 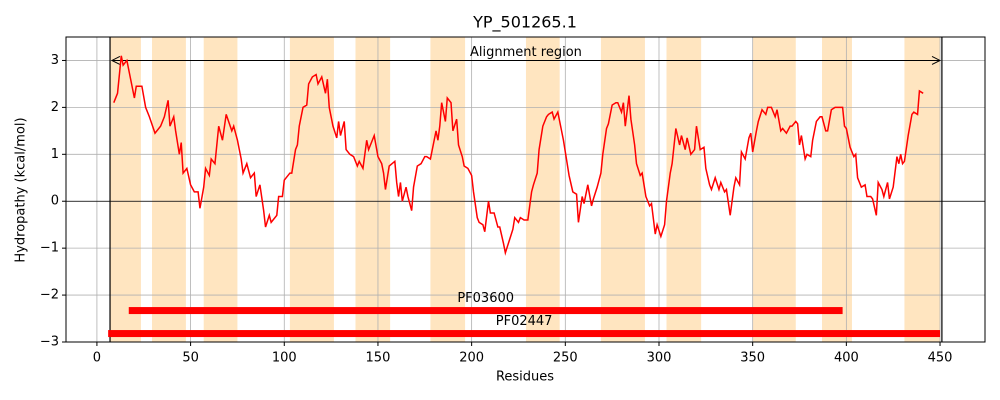 I want to click on x-tick-label: 450, so click(x=940, y=358).